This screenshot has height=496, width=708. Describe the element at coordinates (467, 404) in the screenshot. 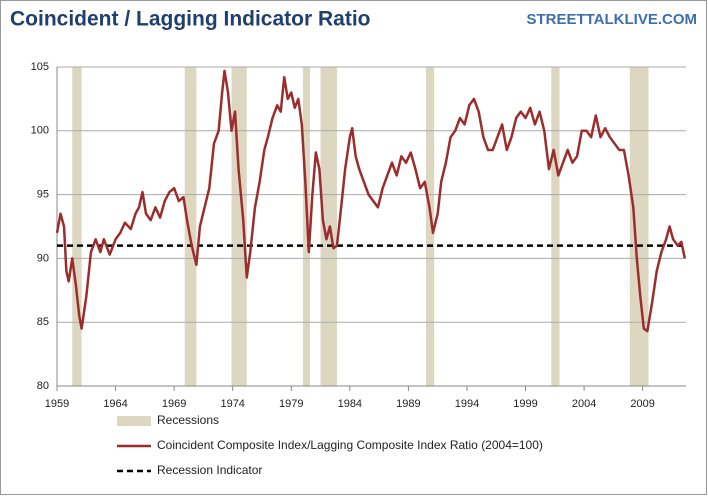

I see `x-tick-label: 1994` at that location.